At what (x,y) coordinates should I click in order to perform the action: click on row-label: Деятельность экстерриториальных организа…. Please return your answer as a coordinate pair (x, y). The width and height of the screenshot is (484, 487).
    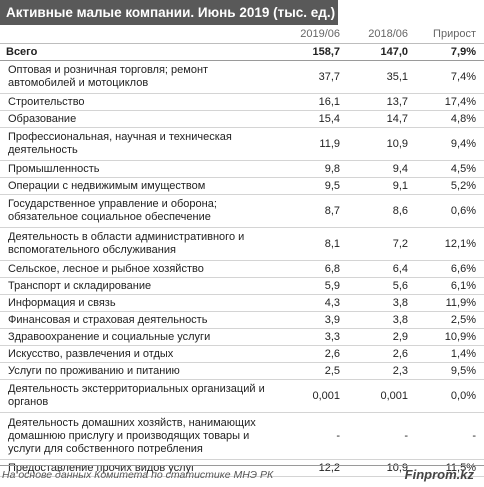
    Looking at the image, I should click on (141, 396).